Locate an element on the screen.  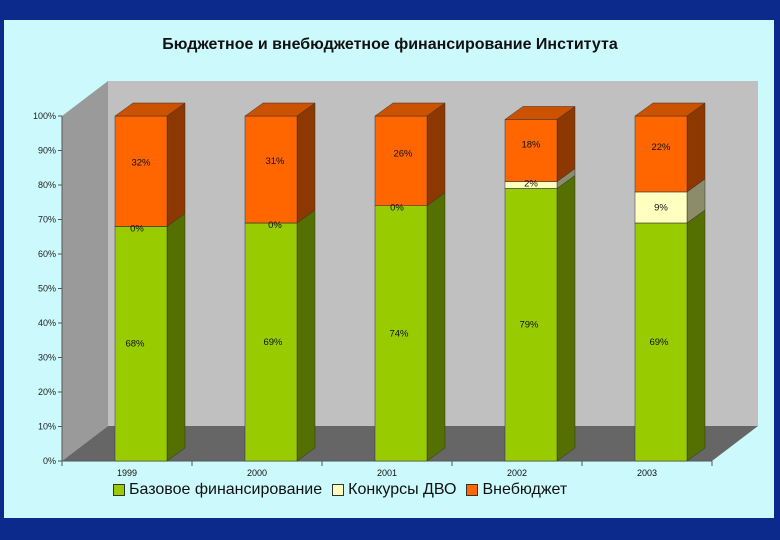
bar-stack-2003 is located at coordinates (670, 282).